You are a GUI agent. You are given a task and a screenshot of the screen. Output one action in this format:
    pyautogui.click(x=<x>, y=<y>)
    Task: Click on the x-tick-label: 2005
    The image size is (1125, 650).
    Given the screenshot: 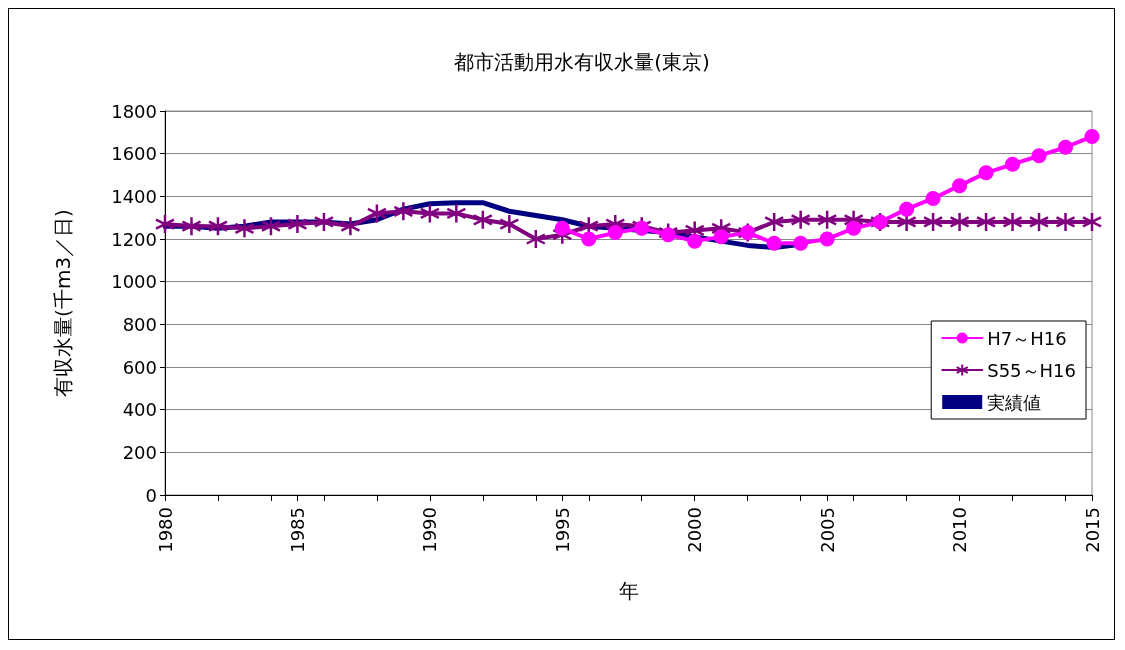 What is the action you would take?
    pyautogui.click(x=827, y=530)
    